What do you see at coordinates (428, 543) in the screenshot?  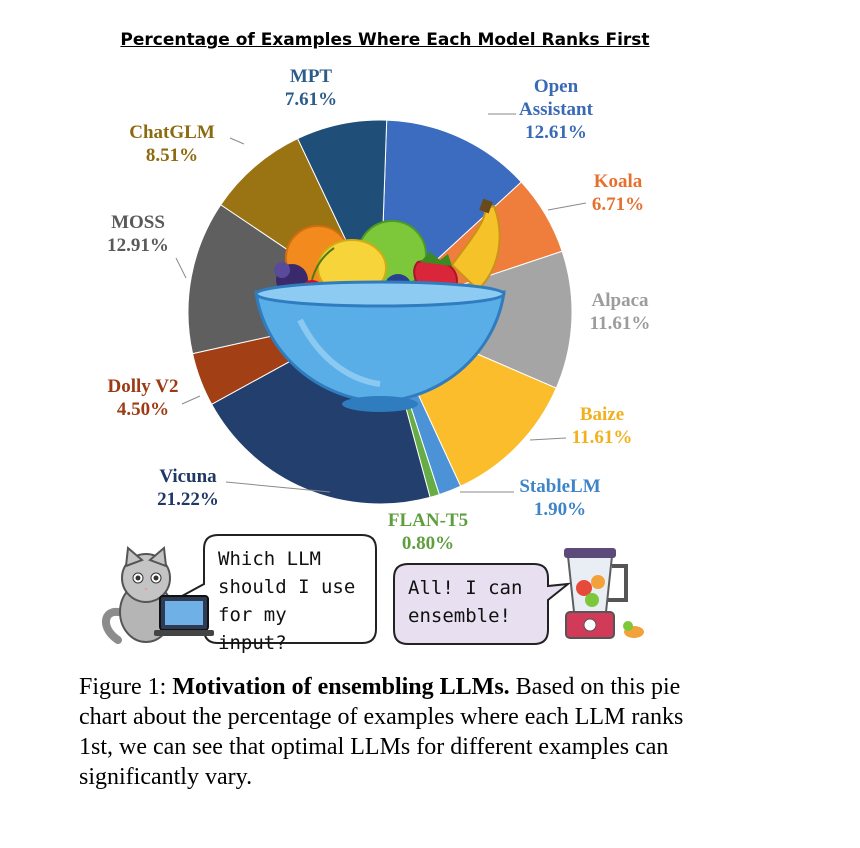 I see `pie-value-label-flan-t5: 0.80%` at bounding box center [428, 543].